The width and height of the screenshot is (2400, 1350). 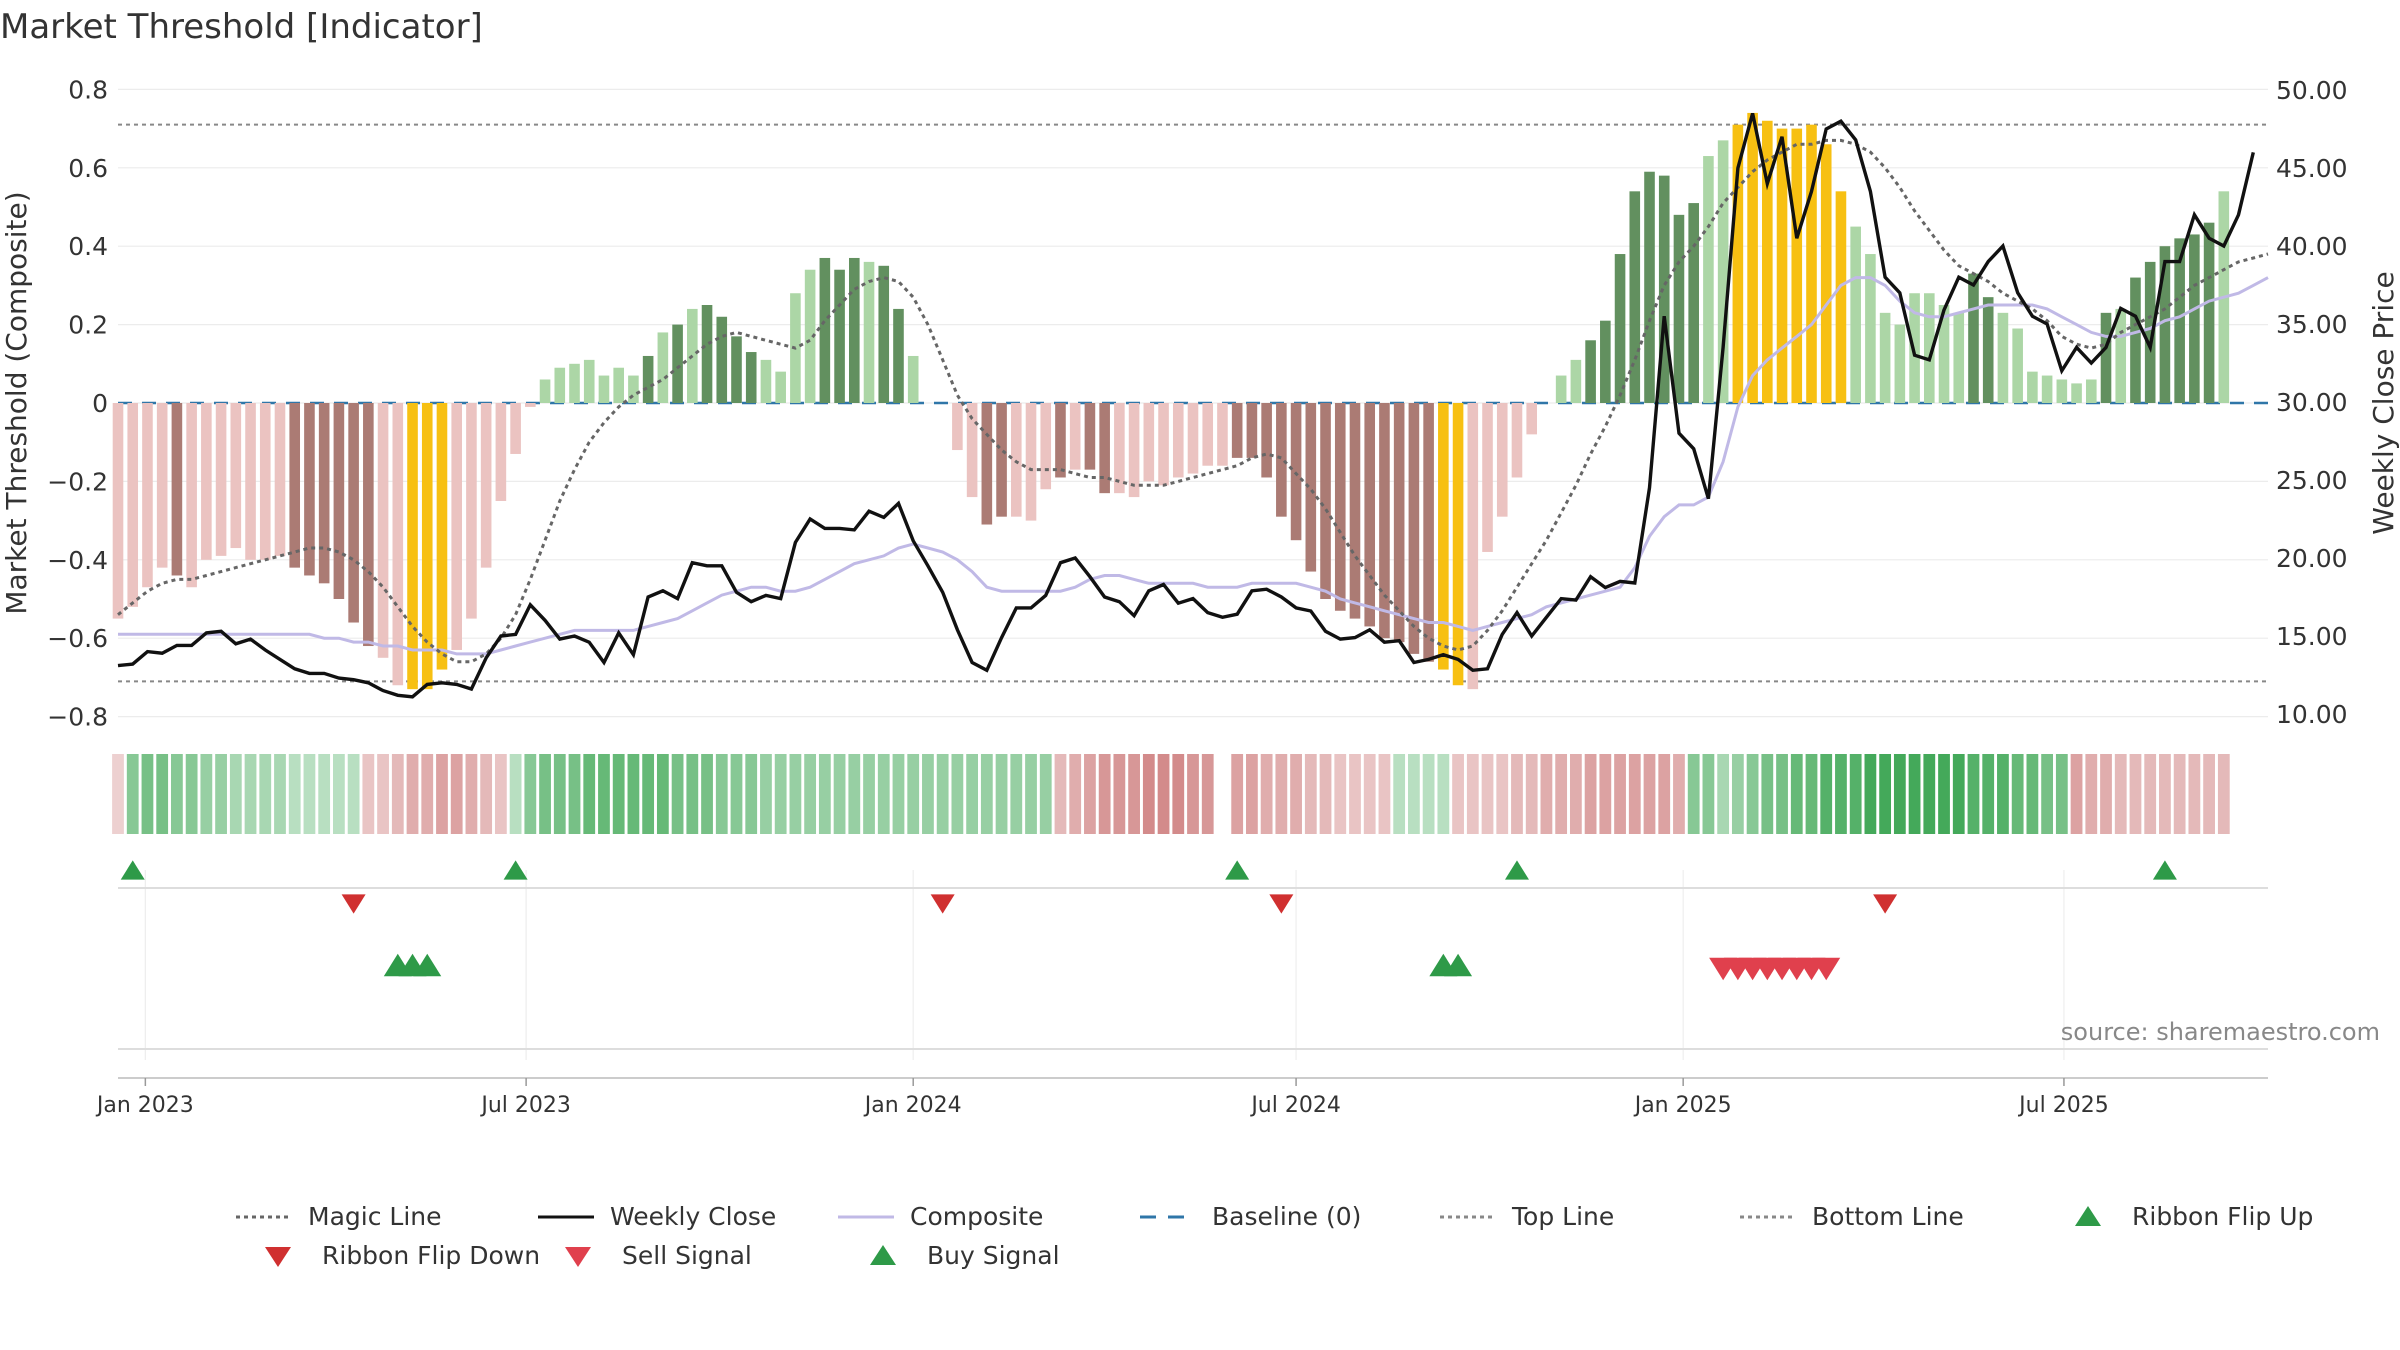 What do you see at coordinates (2312, 168) in the screenshot?
I see `y2-tick-label: 45.00` at bounding box center [2312, 168].